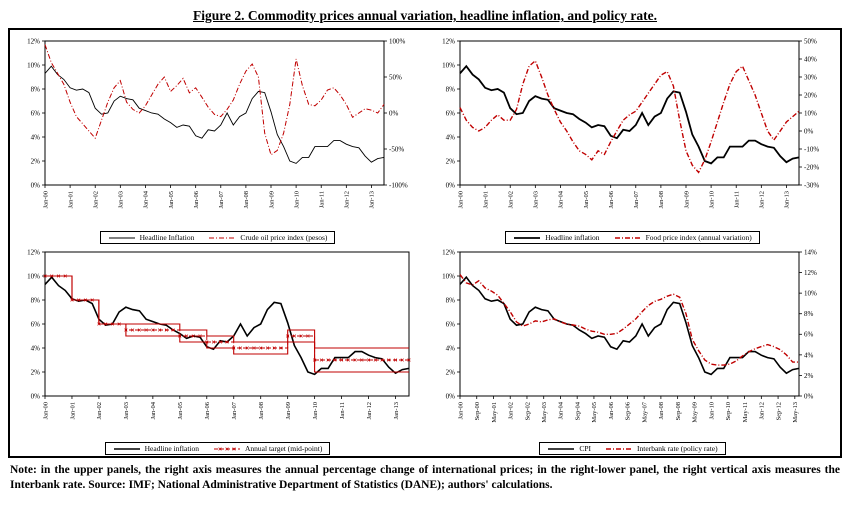 This screenshot has height=515, width=850. I want to click on svg-text: May-13, so click(795, 412).